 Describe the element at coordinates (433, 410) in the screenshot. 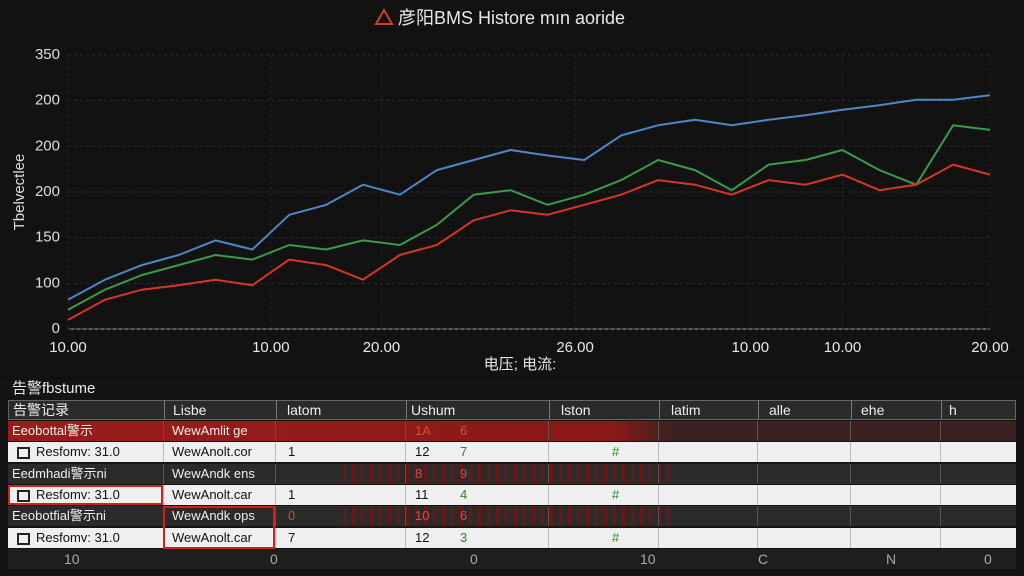

I see `header-cell: Ushum` at that location.